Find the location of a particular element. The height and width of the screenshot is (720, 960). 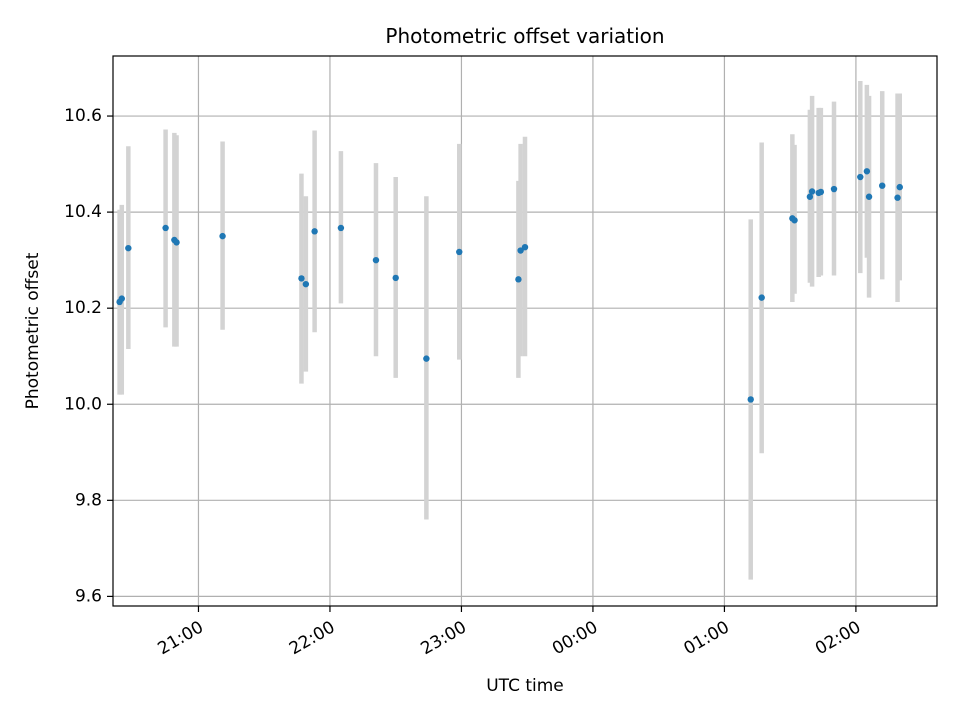

chart-title: Photometric offset variation is located at coordinates (524, 36).